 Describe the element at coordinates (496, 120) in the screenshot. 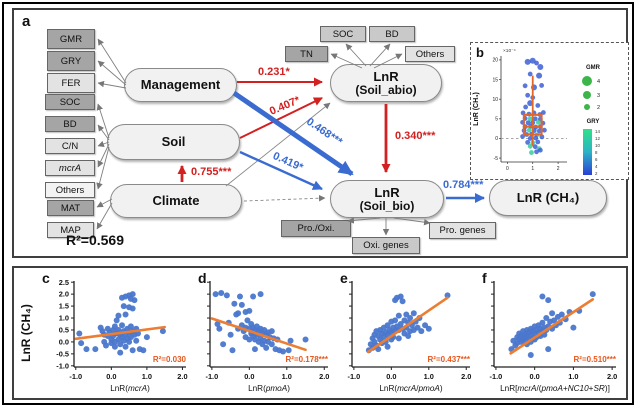

I see `svg-text: 5` at that location.